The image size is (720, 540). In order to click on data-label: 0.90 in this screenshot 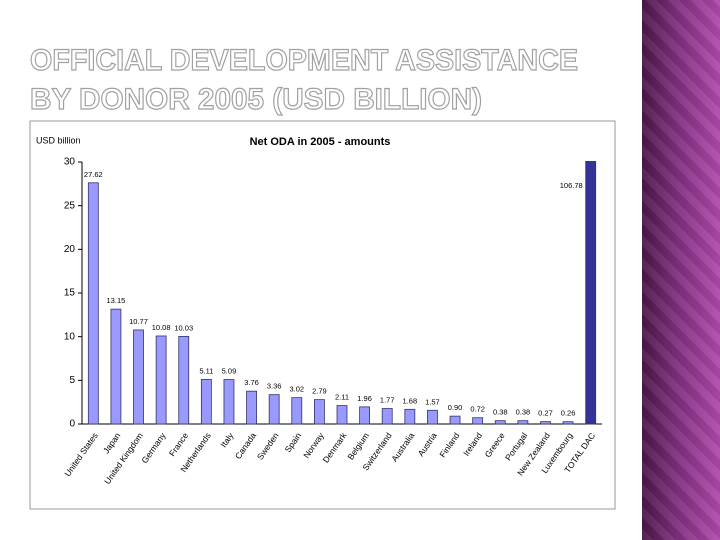, I will do `click(455, 407)`.